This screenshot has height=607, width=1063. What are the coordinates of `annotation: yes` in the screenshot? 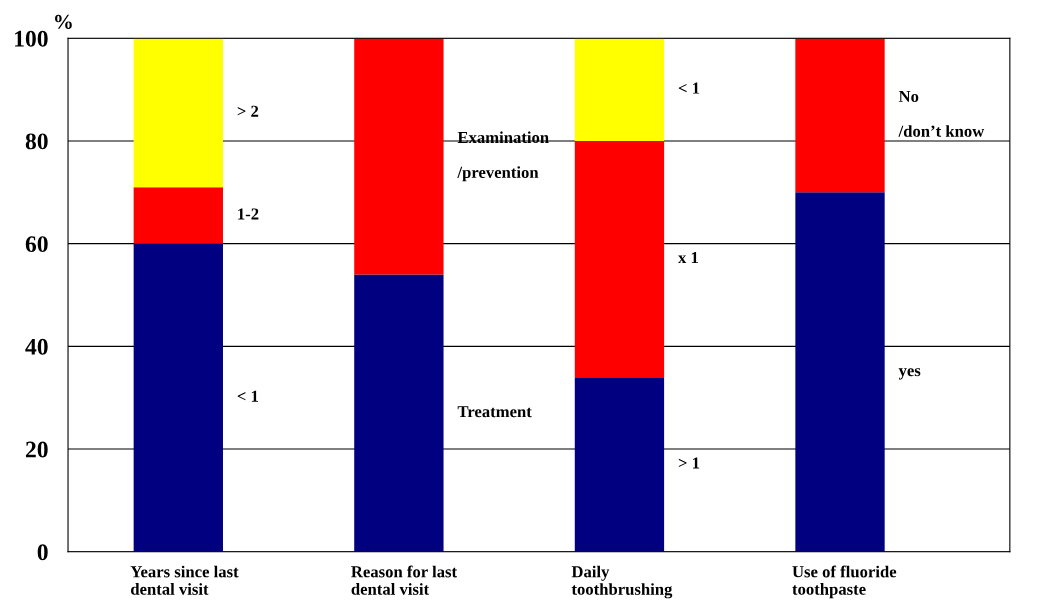 It's located at (909, 374).